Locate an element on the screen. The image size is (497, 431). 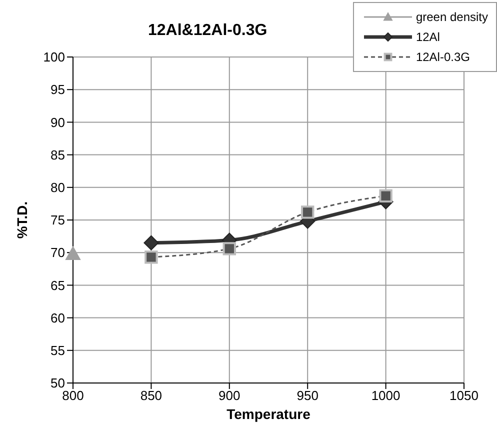
x-tick-label: 900 is located at coordinates (229, 396).